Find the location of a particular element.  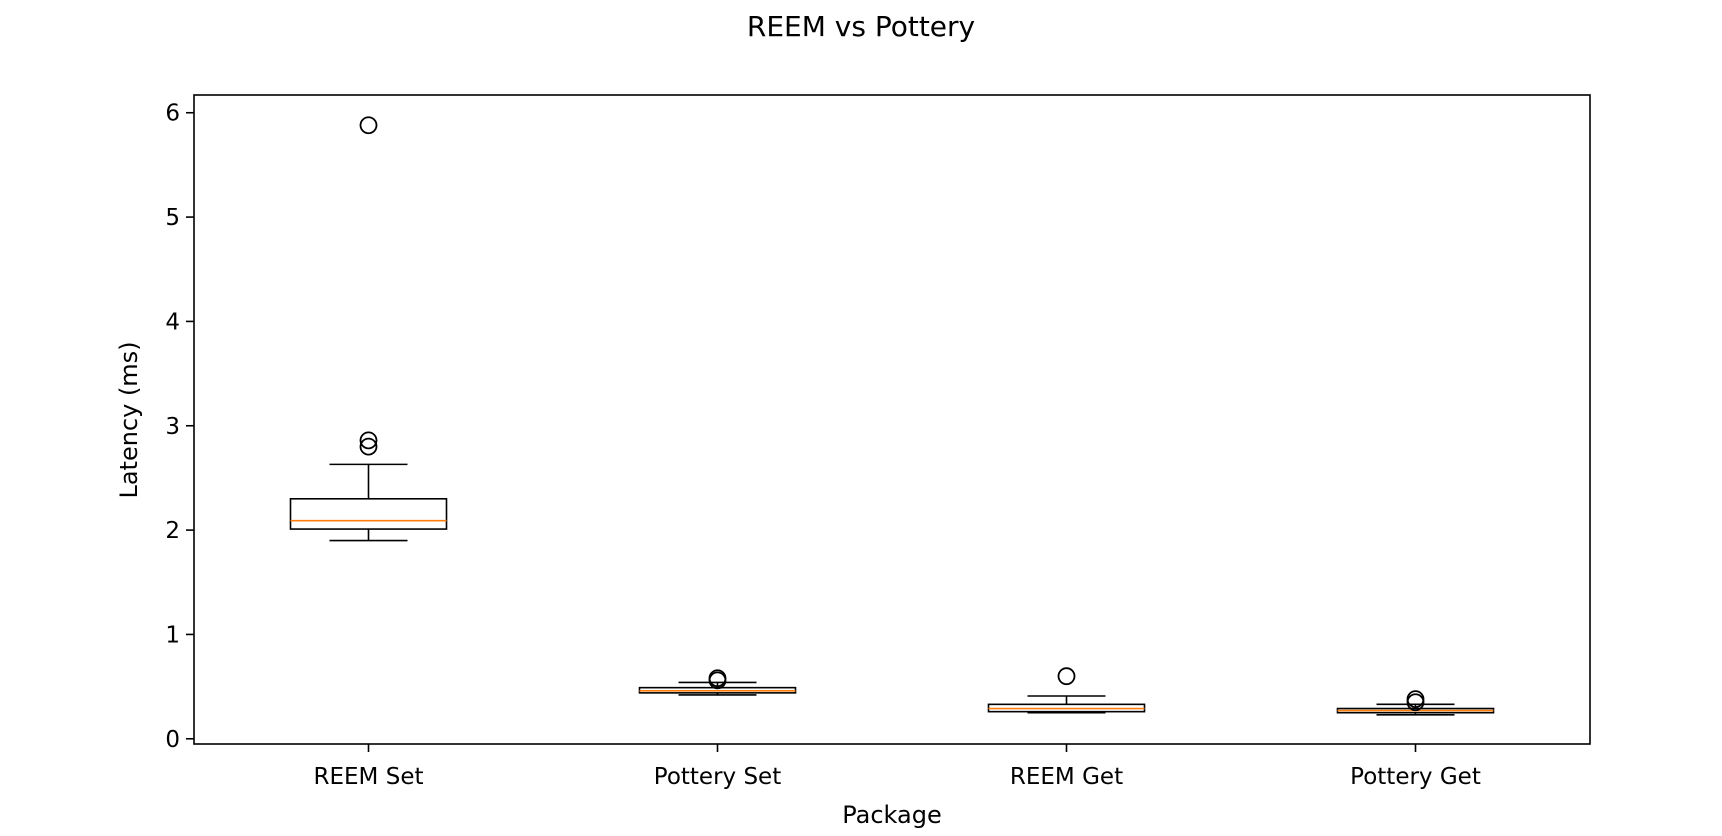

x-tick-label: REEM Get is located at coordinates (1066, 777).